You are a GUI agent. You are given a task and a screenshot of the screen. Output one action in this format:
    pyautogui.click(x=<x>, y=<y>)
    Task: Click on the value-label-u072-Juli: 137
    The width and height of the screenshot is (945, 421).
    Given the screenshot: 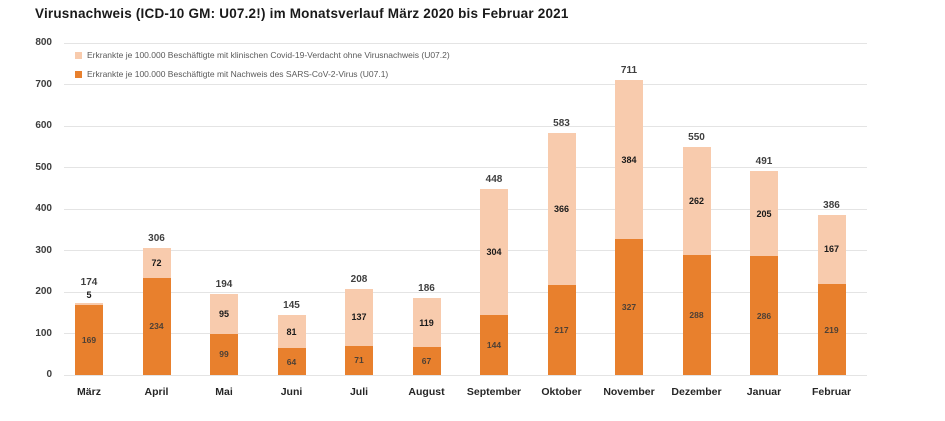 What is the action you would take?
    pyautogui.click(x=359, y=317)
    